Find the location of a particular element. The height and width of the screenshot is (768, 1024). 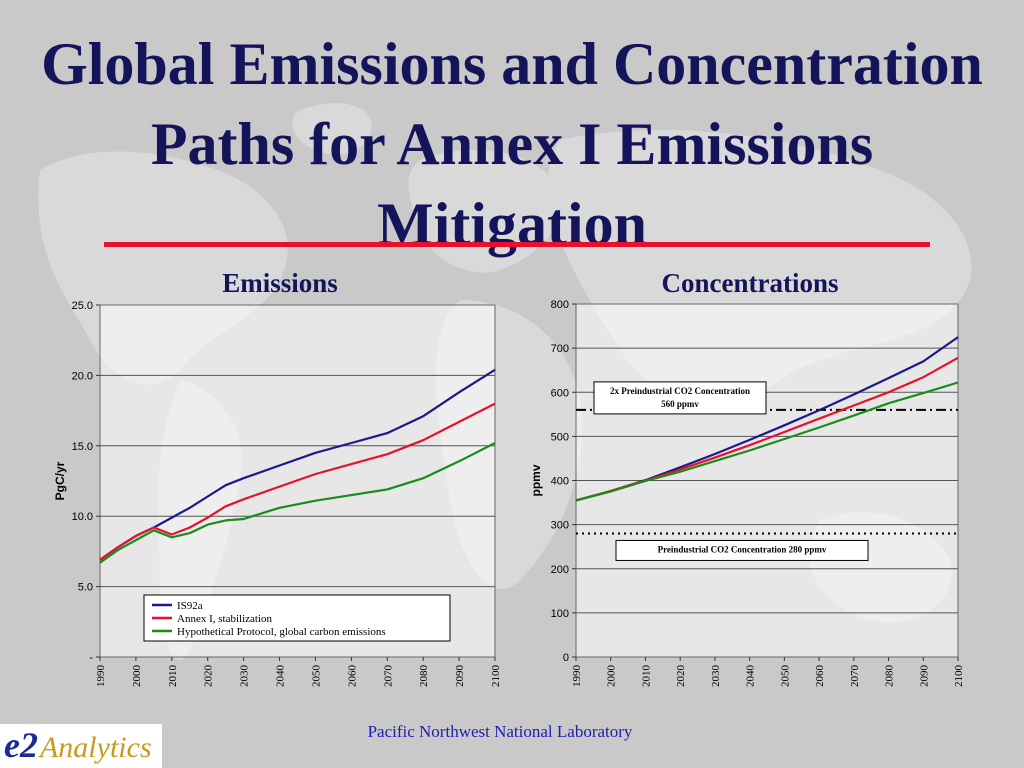

emissions-y-axis-label: PgC/yr is located at coordinates (60, 480).